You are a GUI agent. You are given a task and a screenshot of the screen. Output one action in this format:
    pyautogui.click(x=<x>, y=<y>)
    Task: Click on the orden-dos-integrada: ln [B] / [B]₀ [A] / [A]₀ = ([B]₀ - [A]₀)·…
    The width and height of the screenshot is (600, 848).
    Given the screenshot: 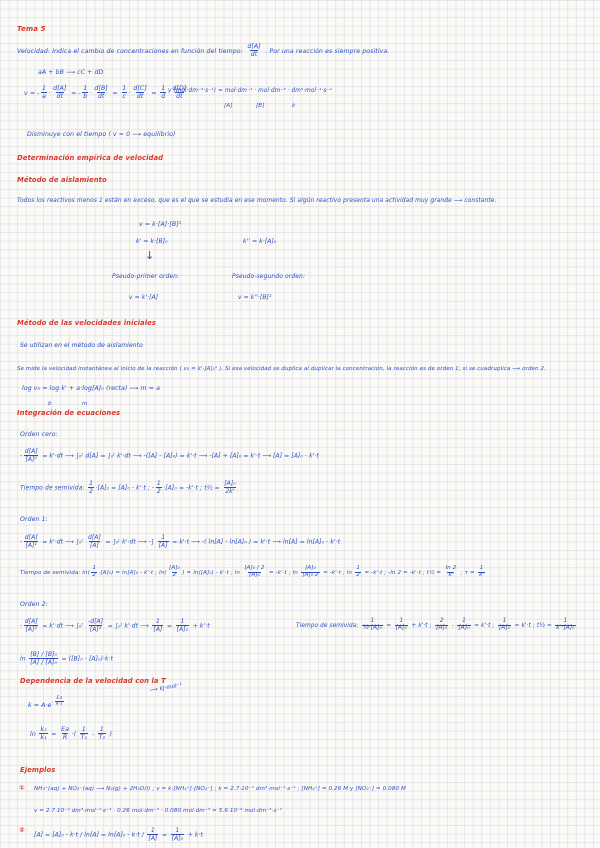 What is the action you would take?
    pyautogui.click(x=67, y=658)
    